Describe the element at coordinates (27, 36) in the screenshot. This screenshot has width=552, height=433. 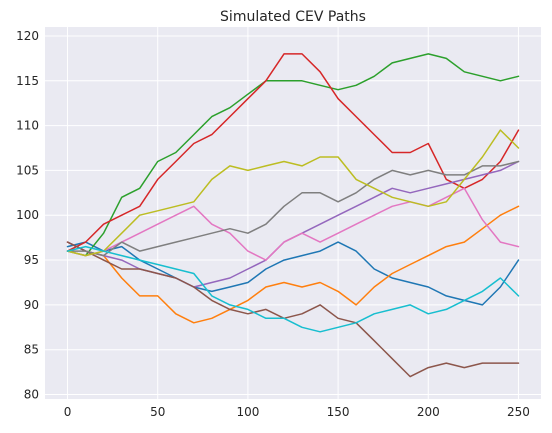
I see `y-tick-label: 120` at that location.